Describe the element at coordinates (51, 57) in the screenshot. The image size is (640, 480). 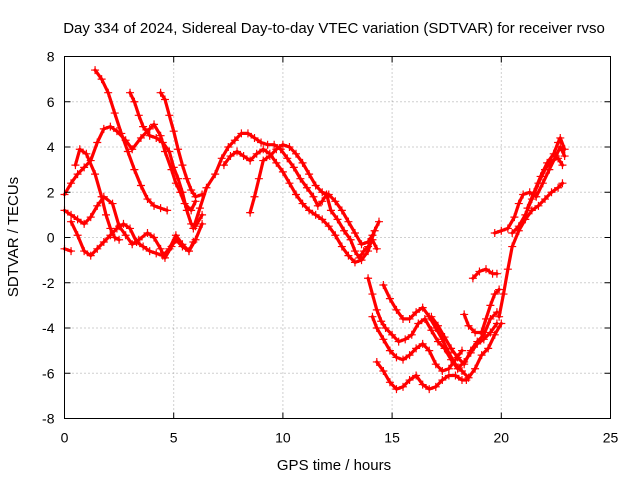
I see `y-tick-label: 8` at that location.